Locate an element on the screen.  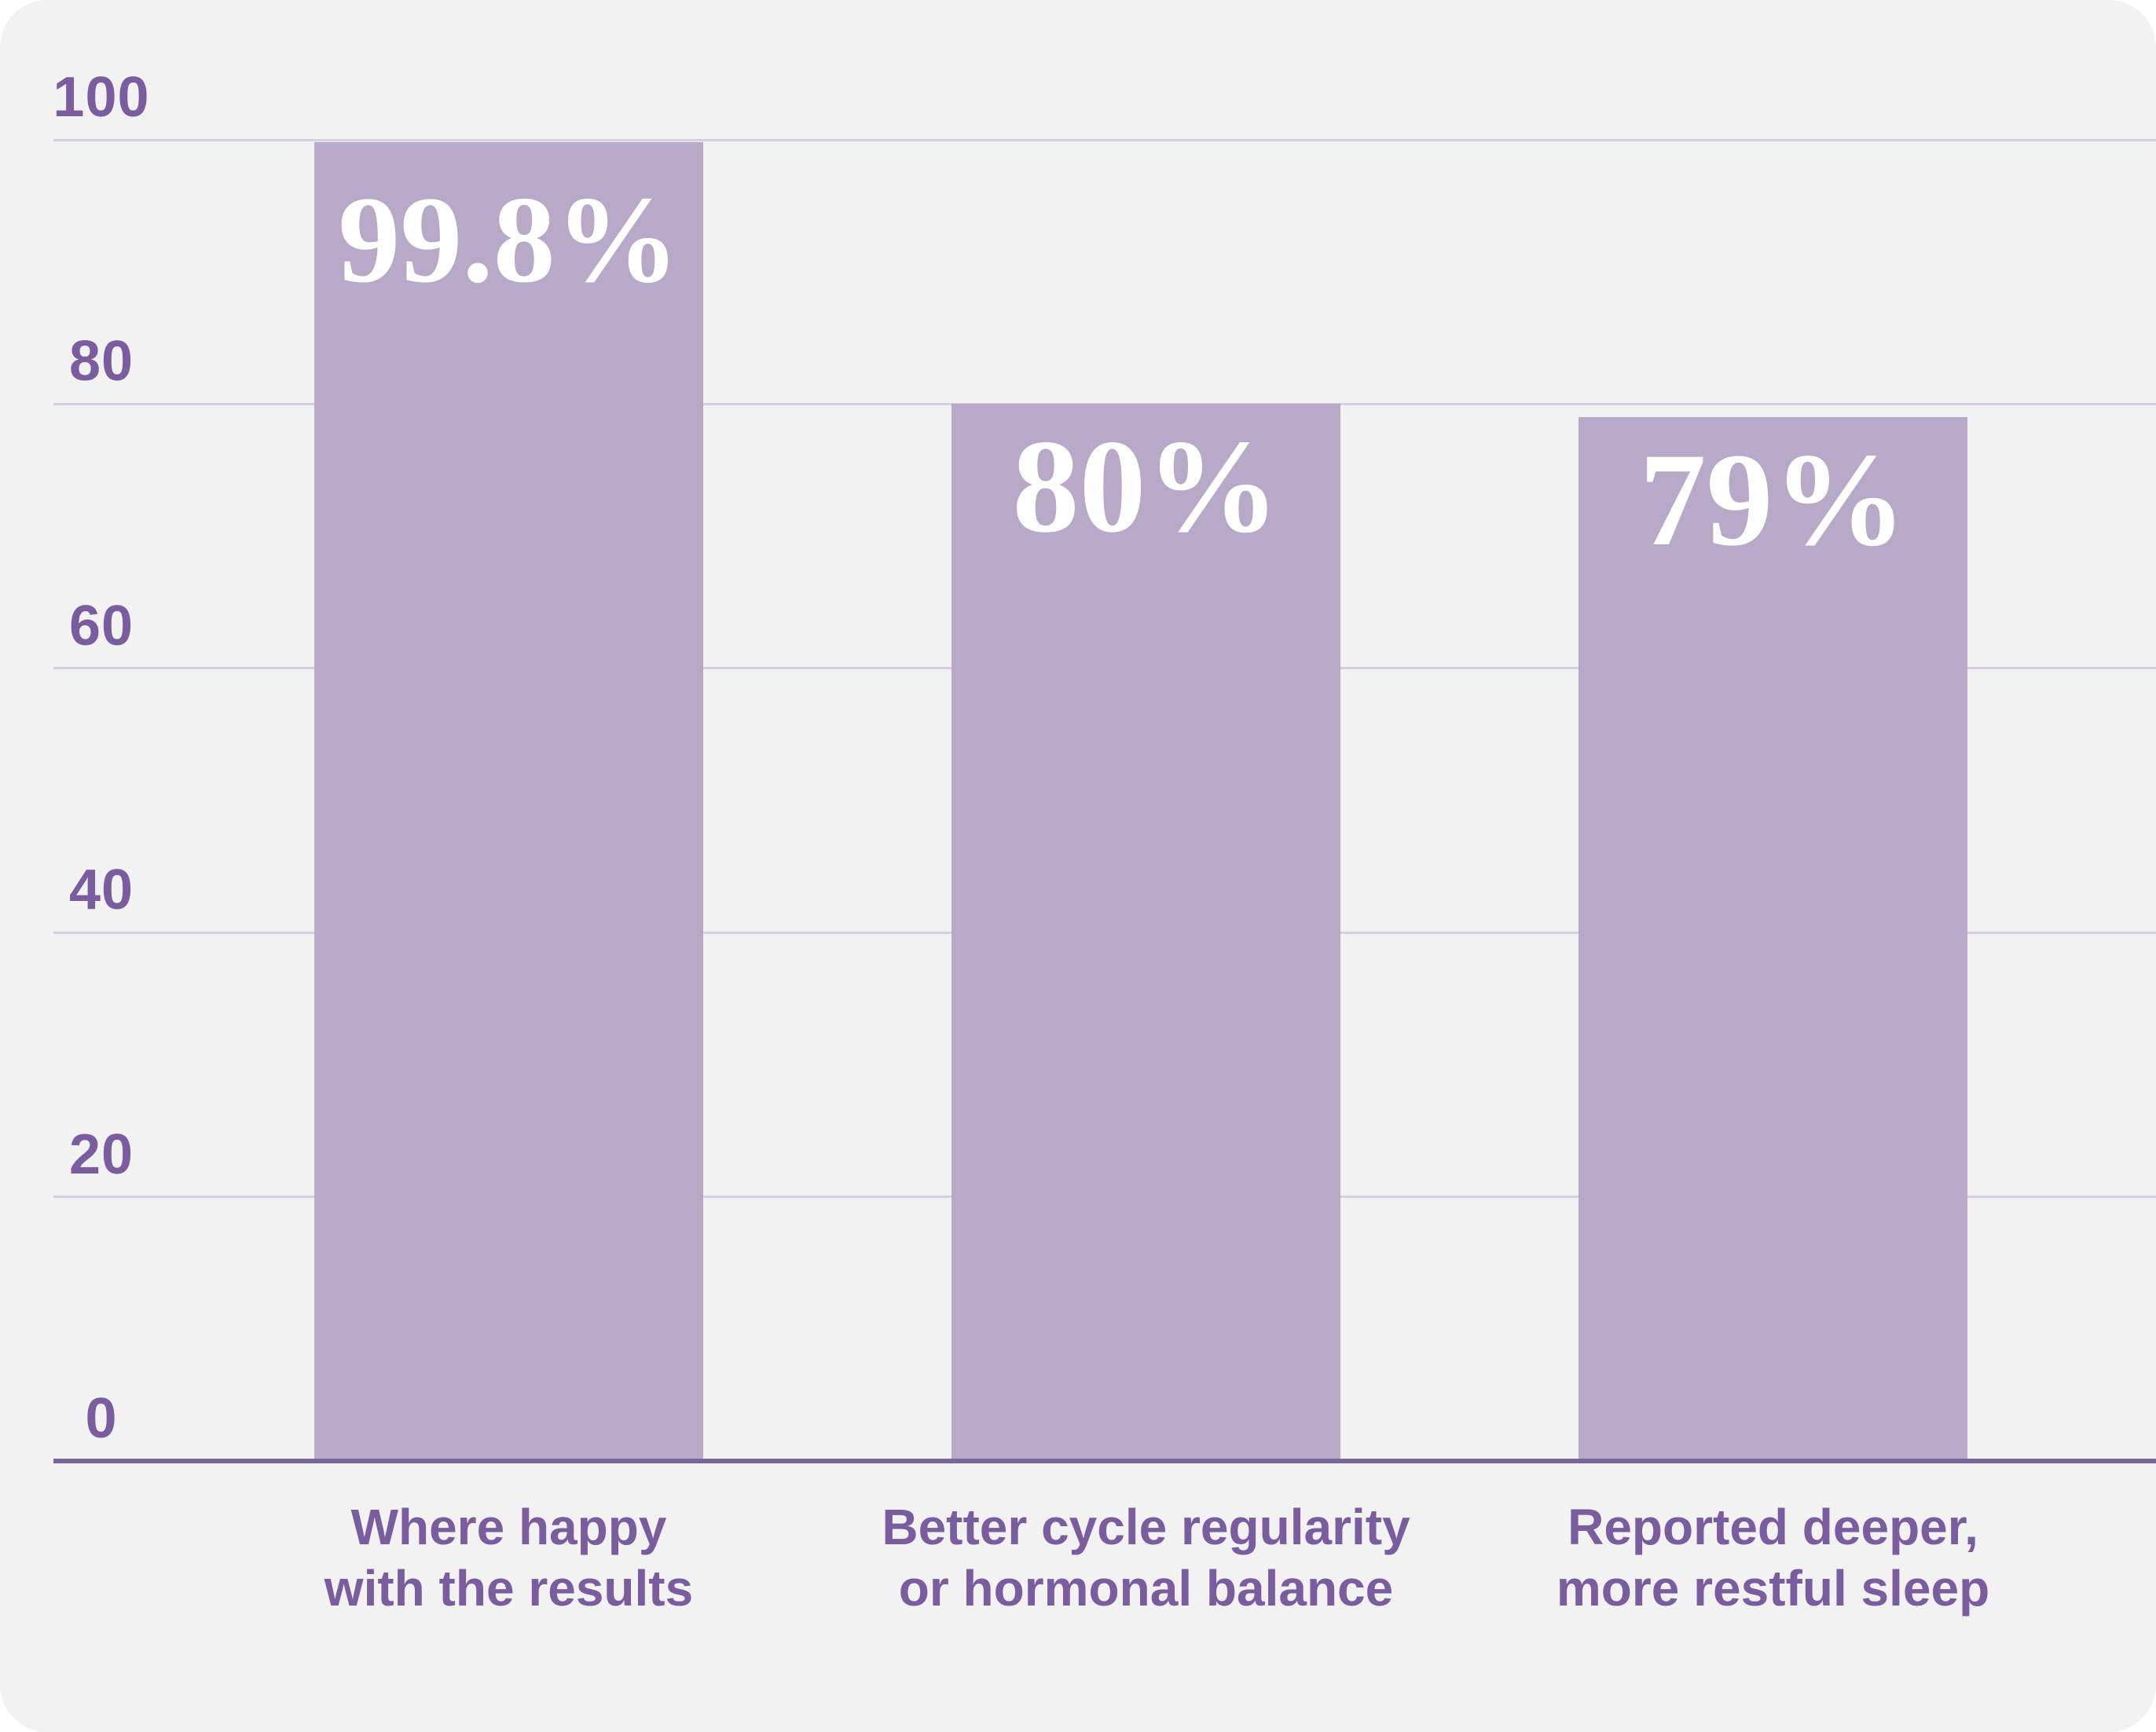
y-axis-tick-label: 80 is located at coordinates (101, 362).